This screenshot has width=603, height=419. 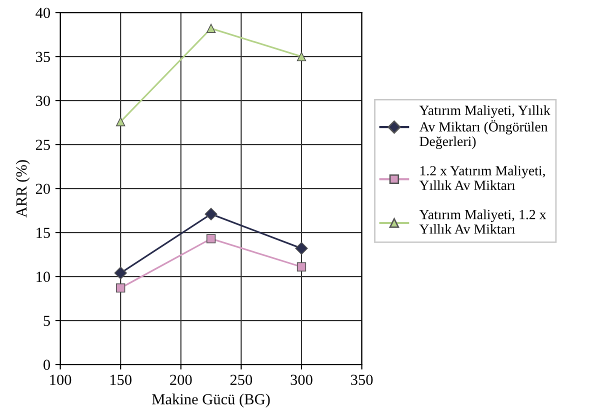 What do you see at coordinates (482, 178) in the screenshot?
I see `legend-label: 1.2 x Yatırım Maliyeti, Yıllık Av Miktarı` at bounding box center [482, 178].